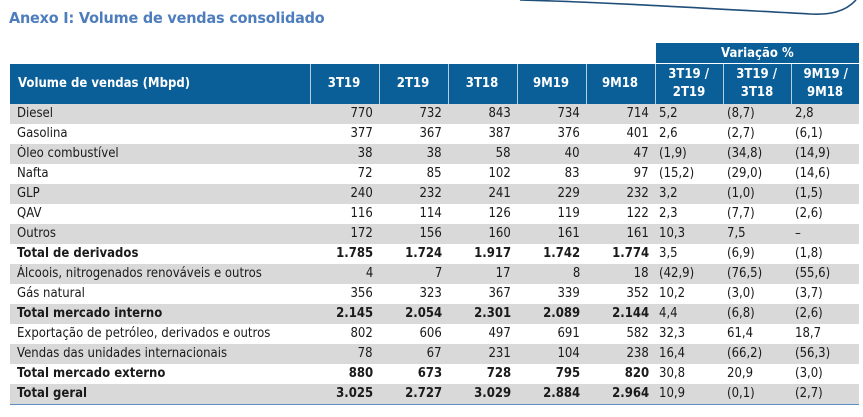  I want to click on cell-var-3t19-2t19: 32,3, so click(689, 334).